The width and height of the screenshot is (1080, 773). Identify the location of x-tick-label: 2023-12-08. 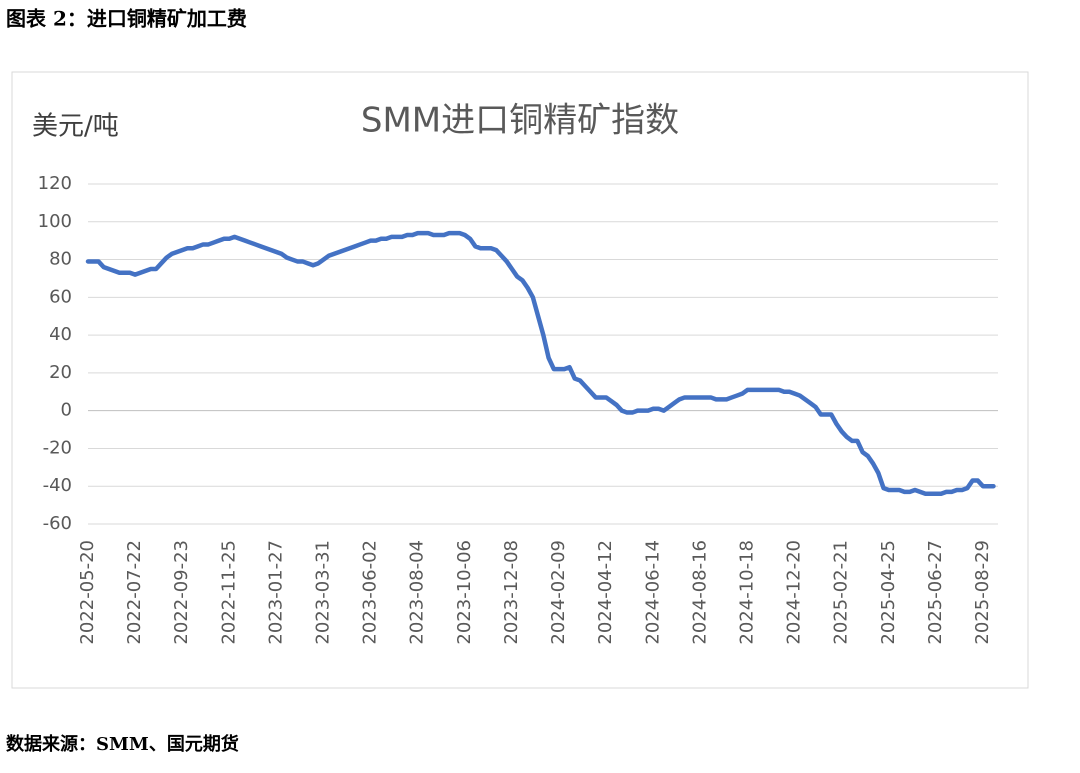
(511, 592).